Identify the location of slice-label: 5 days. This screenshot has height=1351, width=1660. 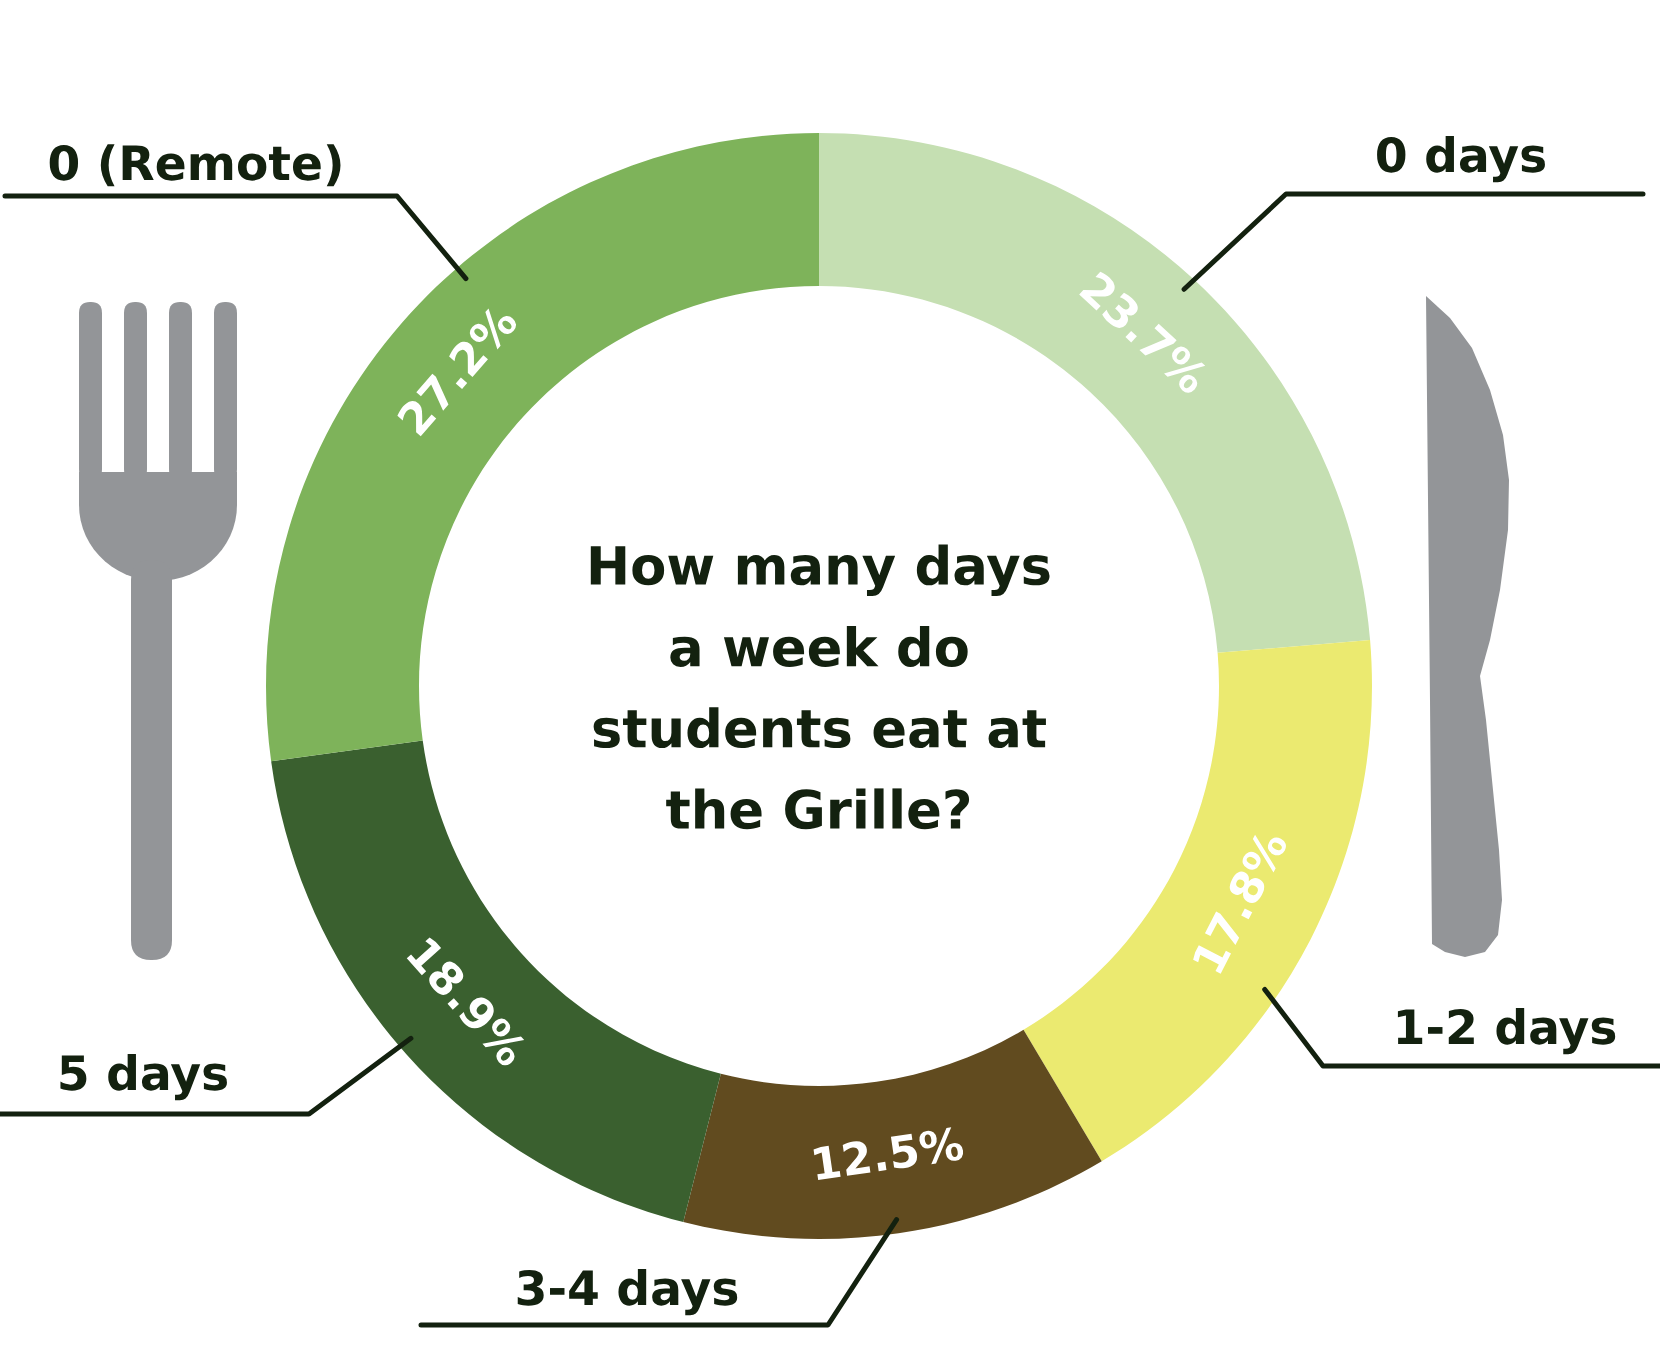
(143, 1077).